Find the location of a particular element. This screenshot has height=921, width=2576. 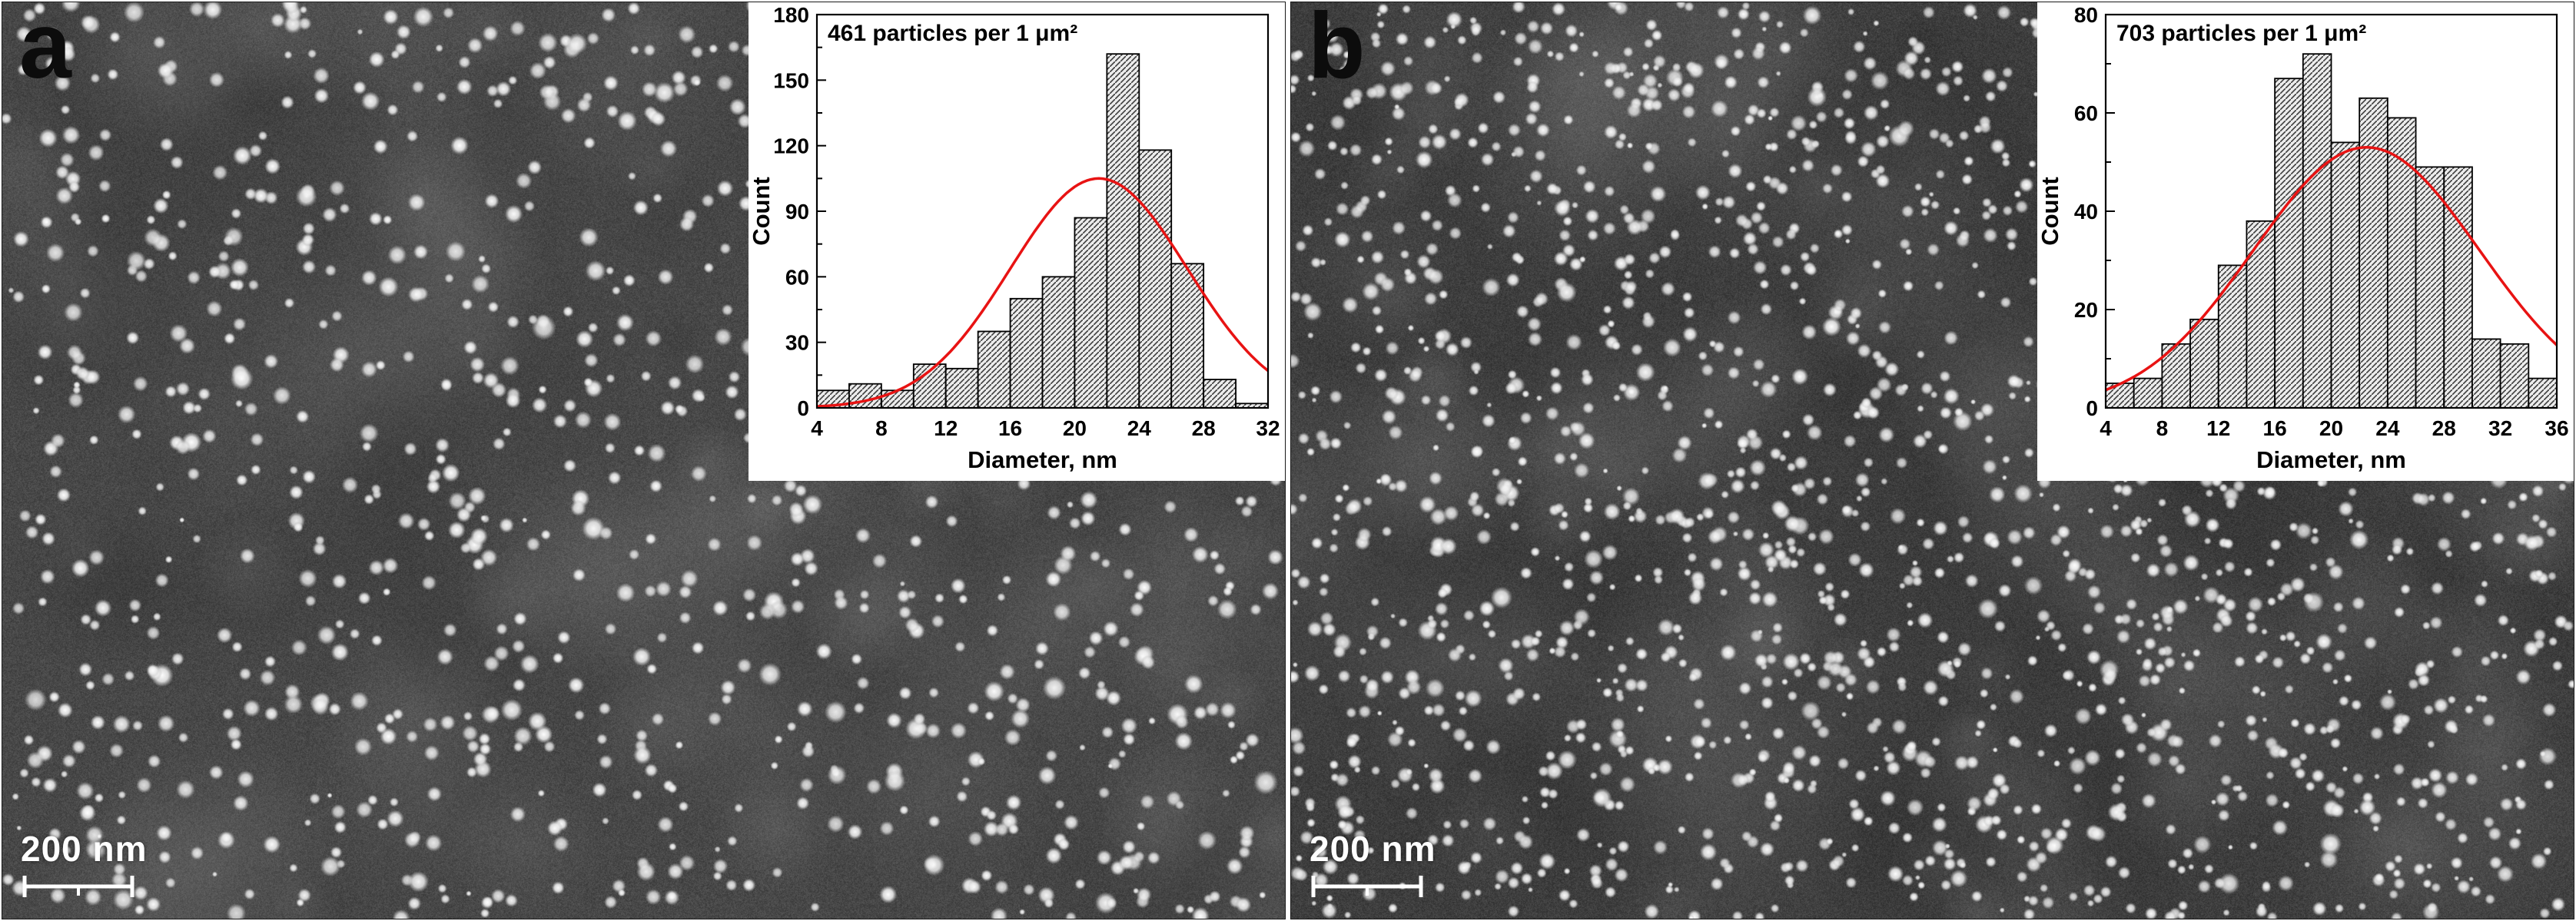

x-axis-ticks: 4 8 12 16 20 24 28 32 is located at coordinates (1045, 419).